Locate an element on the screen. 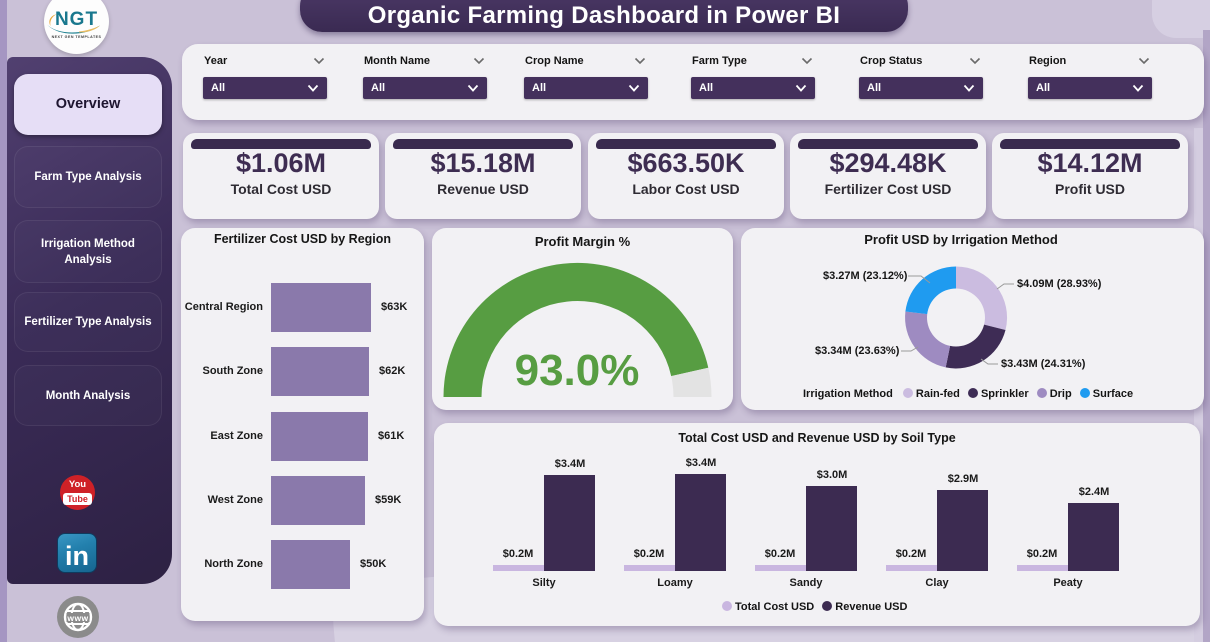  svg-text: www is located at coordinates (77, 618).